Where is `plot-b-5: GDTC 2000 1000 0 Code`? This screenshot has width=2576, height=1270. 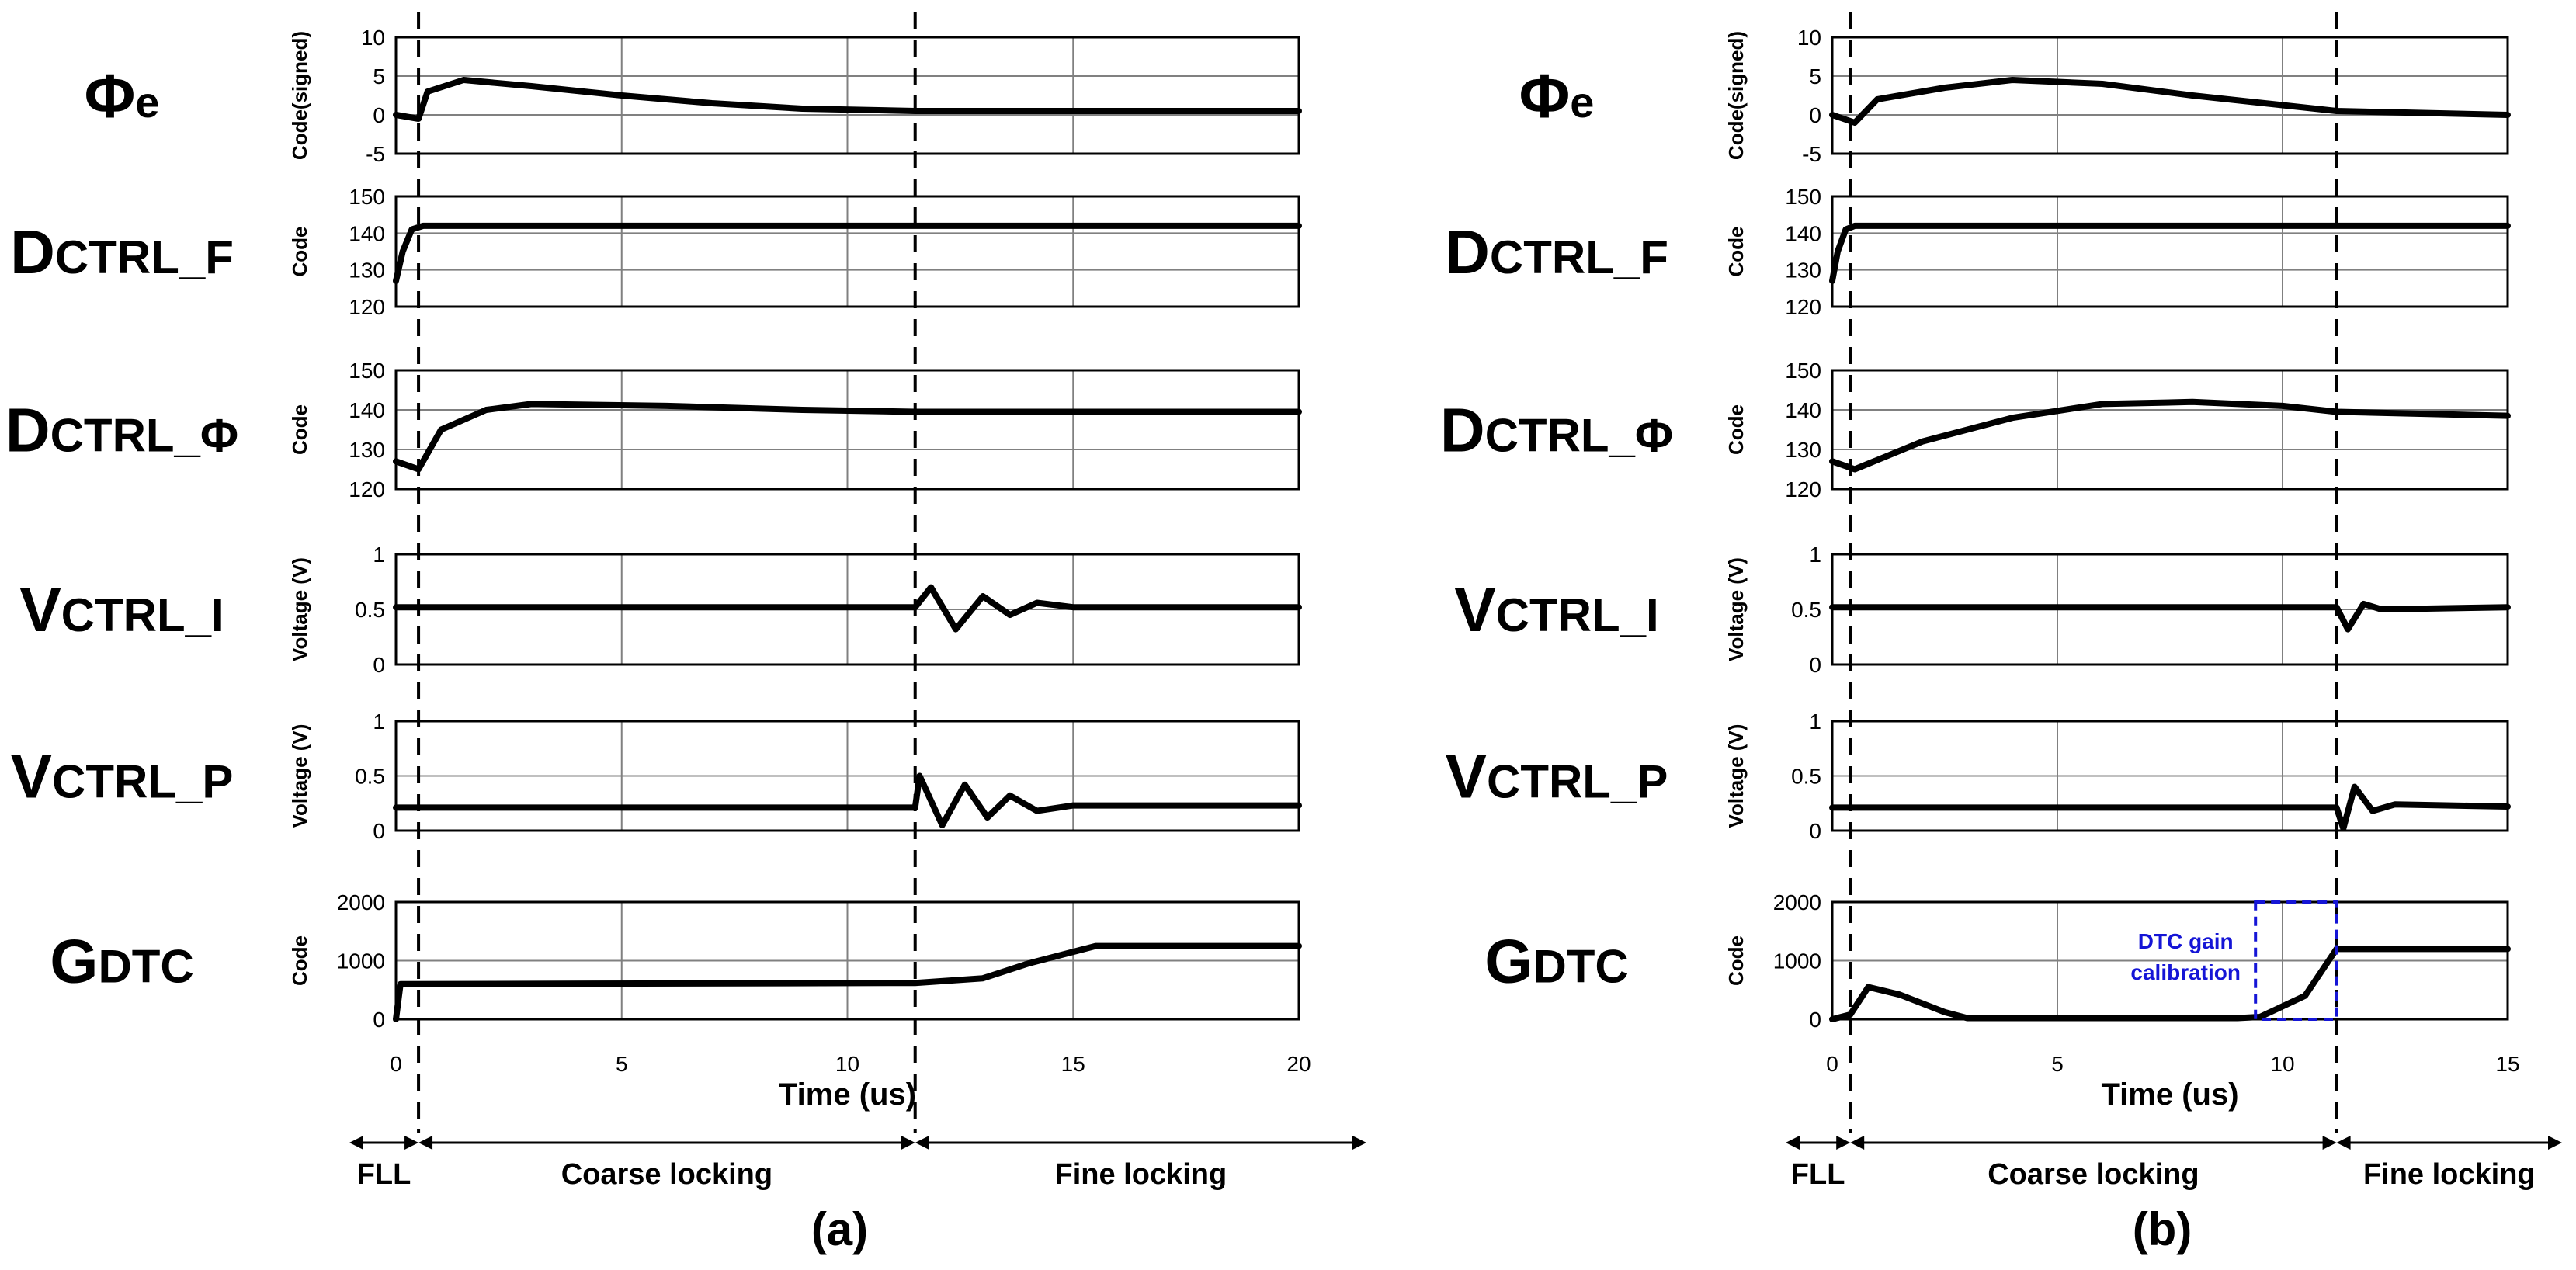 plot-b-5: GDTC 2000 1000 0 Code is located at coordinates (1997, 961).